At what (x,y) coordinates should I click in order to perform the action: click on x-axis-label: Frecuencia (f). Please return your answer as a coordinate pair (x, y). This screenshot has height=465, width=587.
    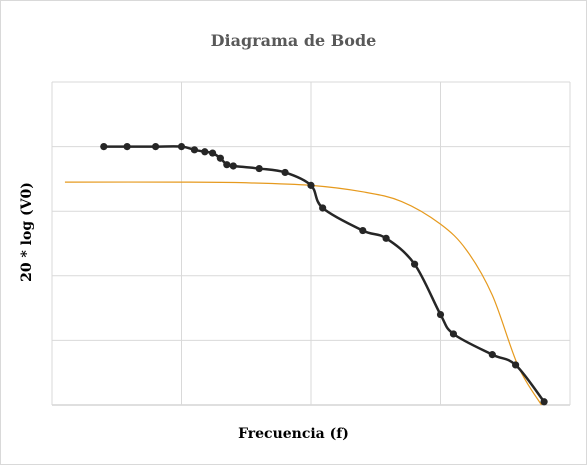
    Looking at the image, I should click on (293, 434).